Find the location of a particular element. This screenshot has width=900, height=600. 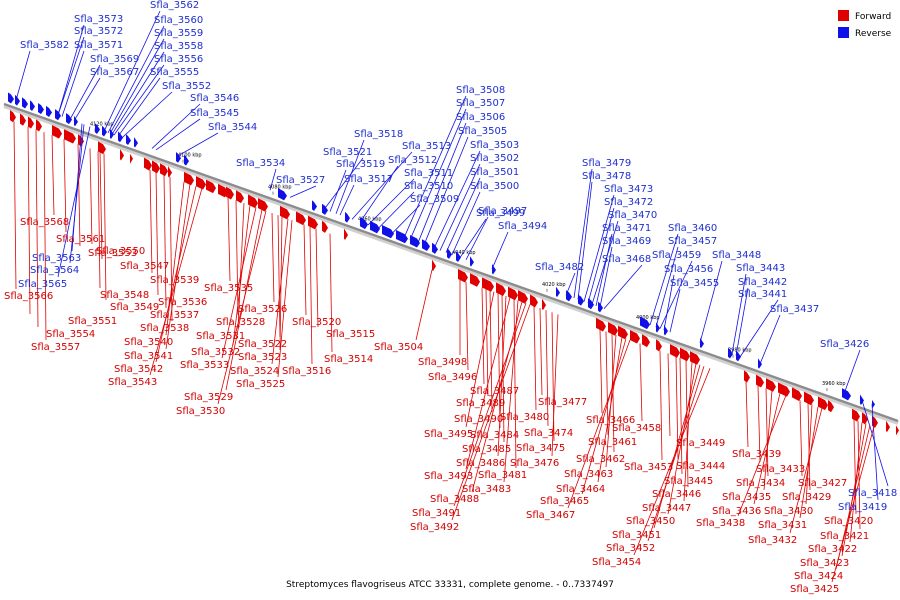

reverse-gene-label: Sfla_3546 is located at coordinates (214, 98).